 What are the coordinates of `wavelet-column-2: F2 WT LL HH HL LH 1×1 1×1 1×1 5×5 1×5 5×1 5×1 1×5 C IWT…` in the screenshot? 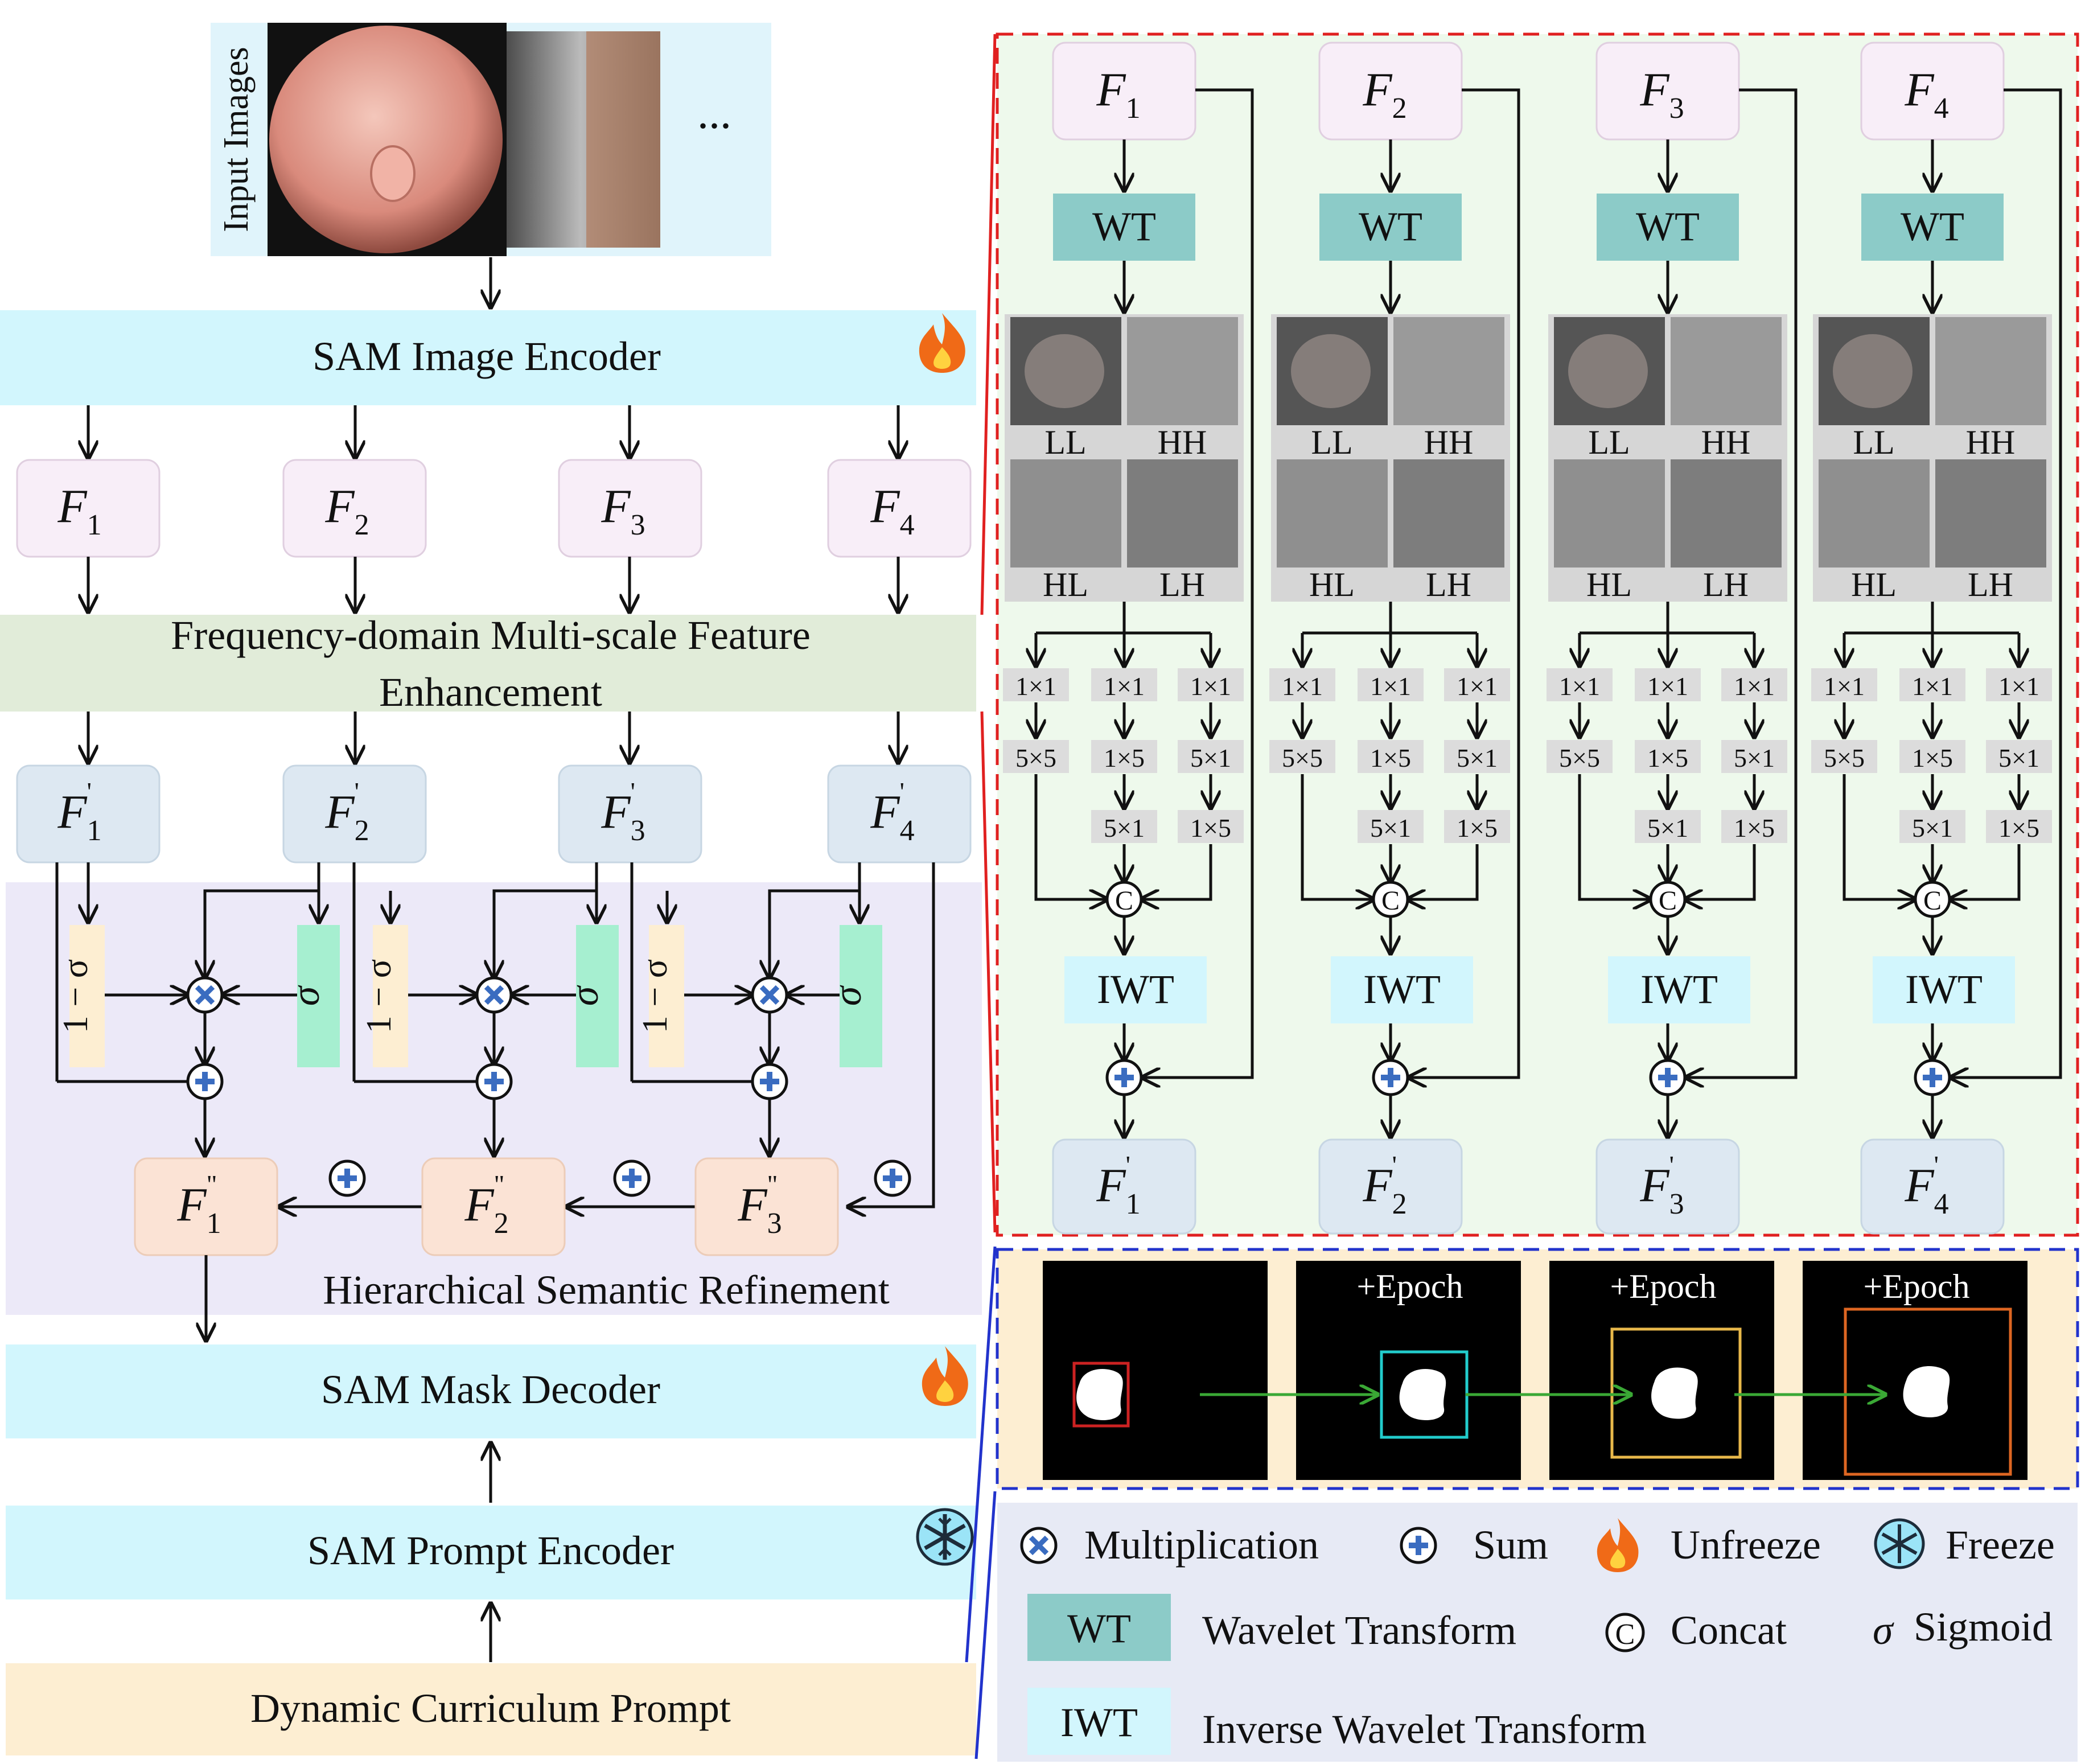 It's located at (1394, 638).